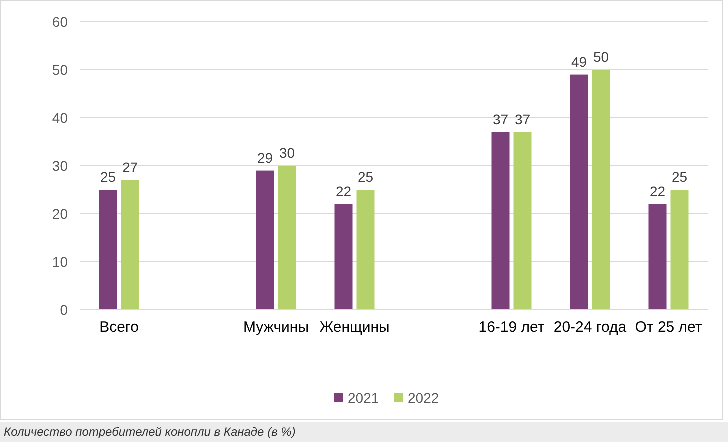 This screenshot has width=728, height=442. Describe the element at coordinates (601, 57) in the screenshot. I see `data-label: 50` at that location.